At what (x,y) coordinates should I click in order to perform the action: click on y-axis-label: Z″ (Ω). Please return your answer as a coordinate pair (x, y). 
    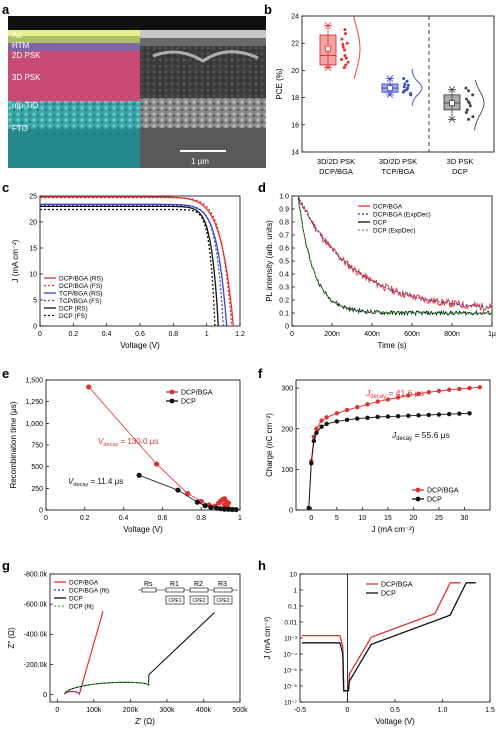
    Looking at the image, I should click on (11, 638).